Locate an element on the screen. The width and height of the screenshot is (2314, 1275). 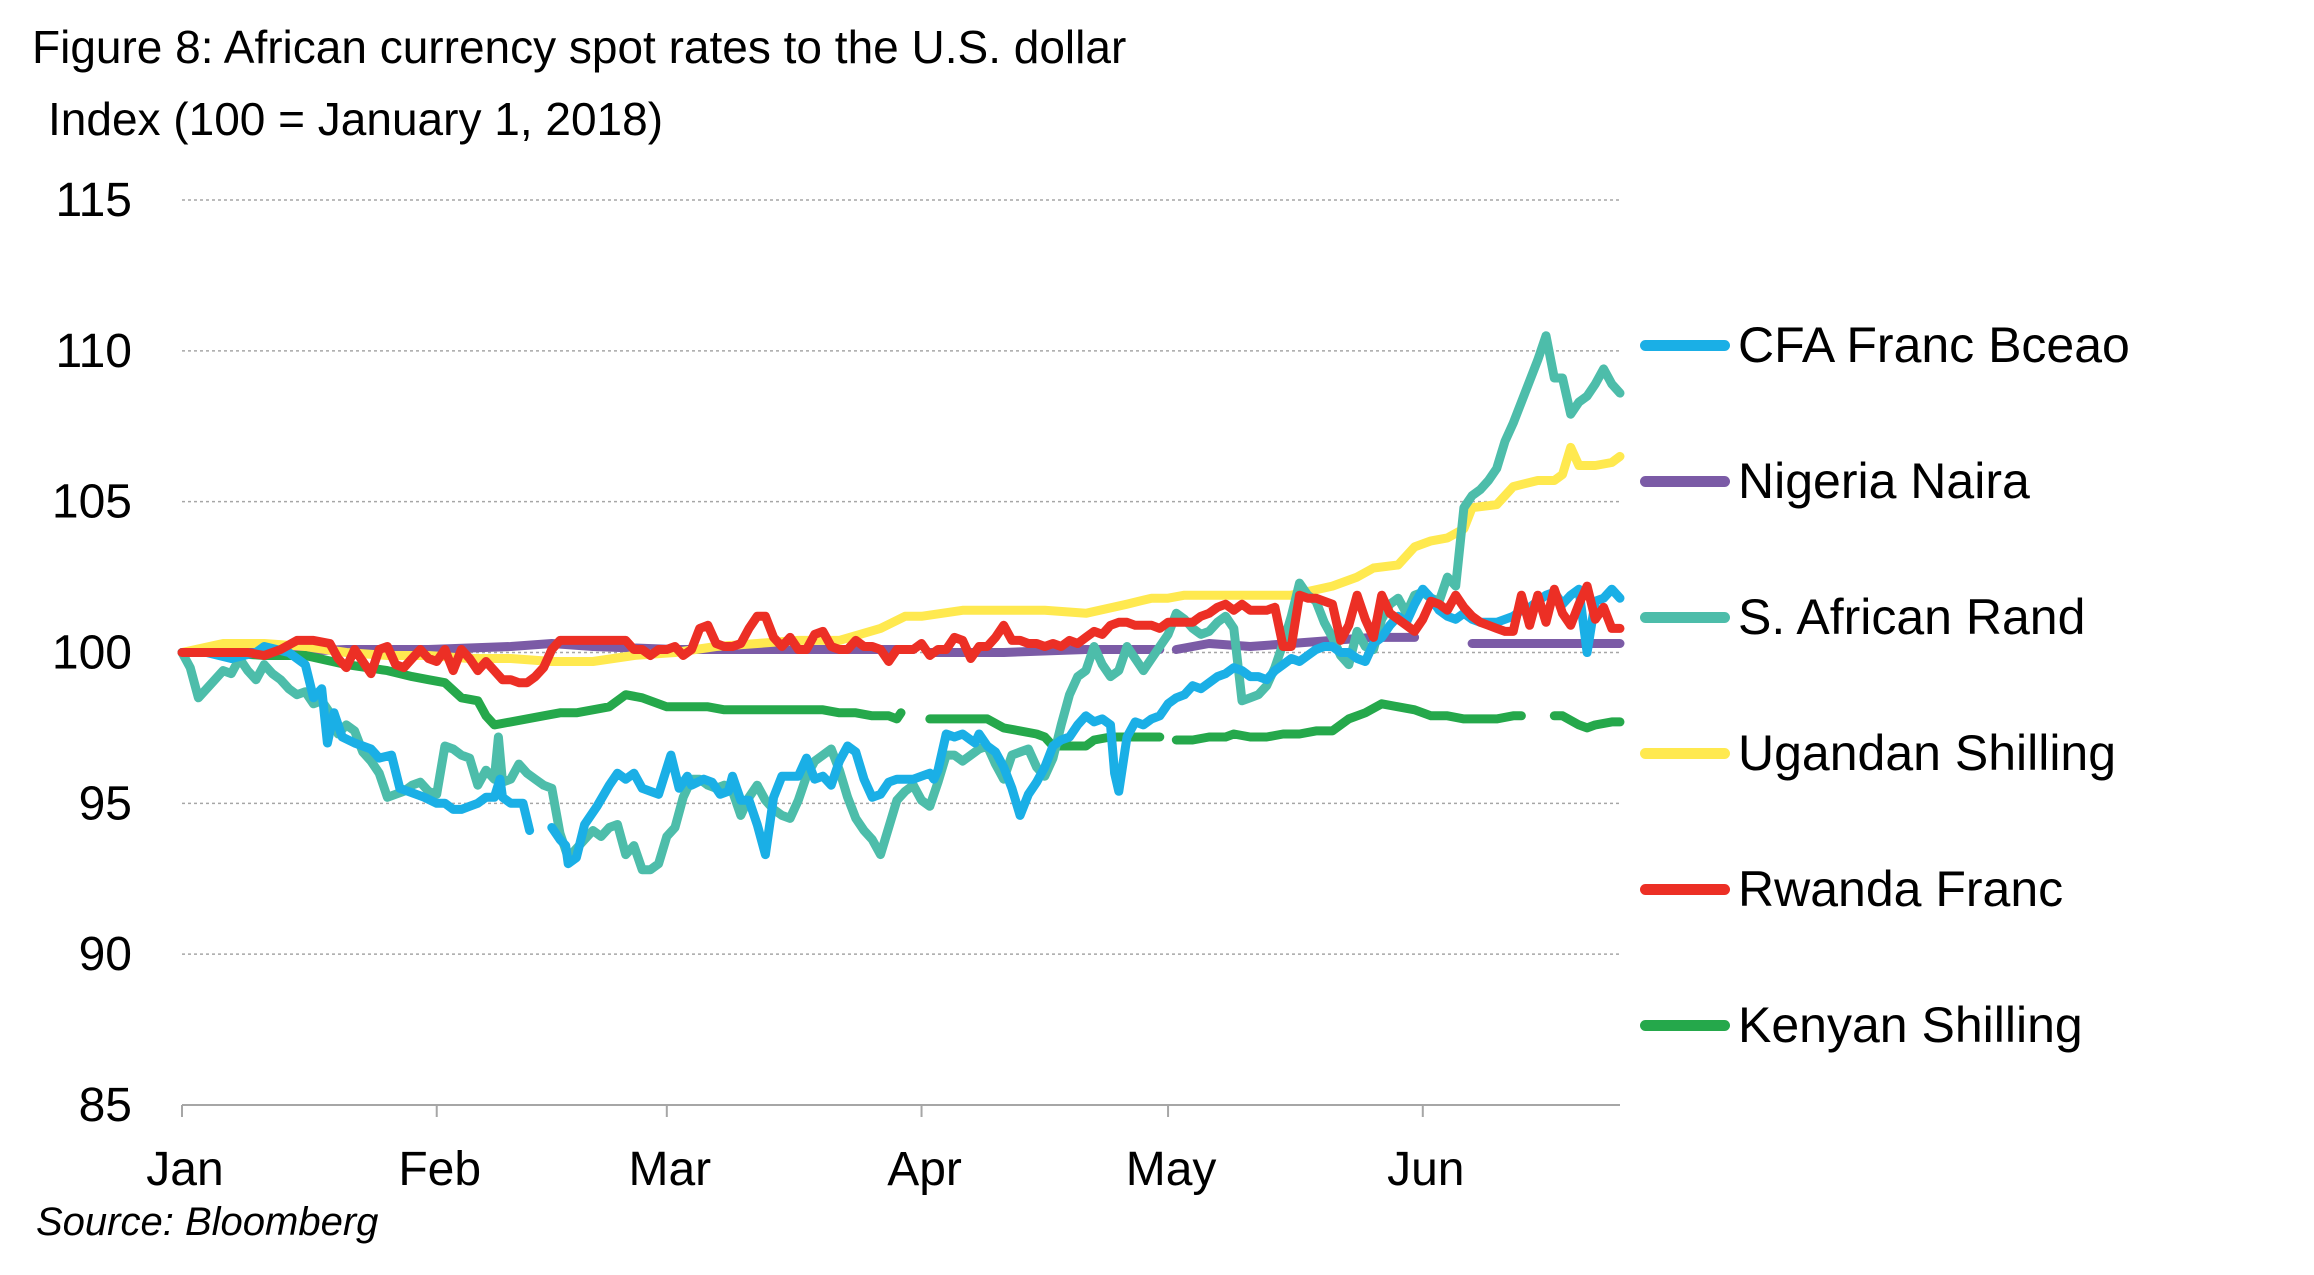
y-tick-label: 100 is located at coordinates (92, 653).